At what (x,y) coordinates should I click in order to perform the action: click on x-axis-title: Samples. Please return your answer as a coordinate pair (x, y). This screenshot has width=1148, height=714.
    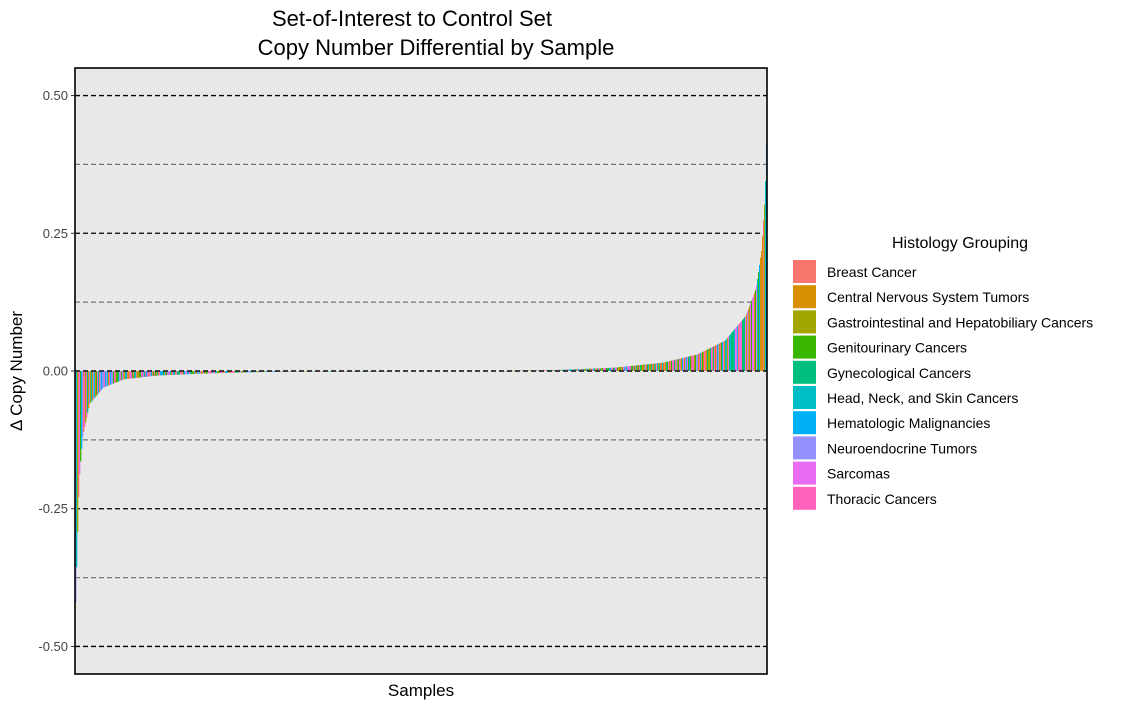
    Looking at the image, I should click on (421, 690).